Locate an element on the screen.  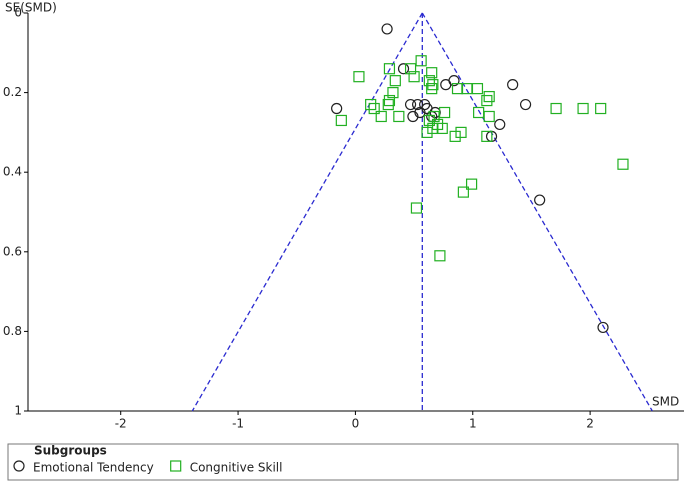
legend-title: Subgroups is located at coordinates (70, 451).